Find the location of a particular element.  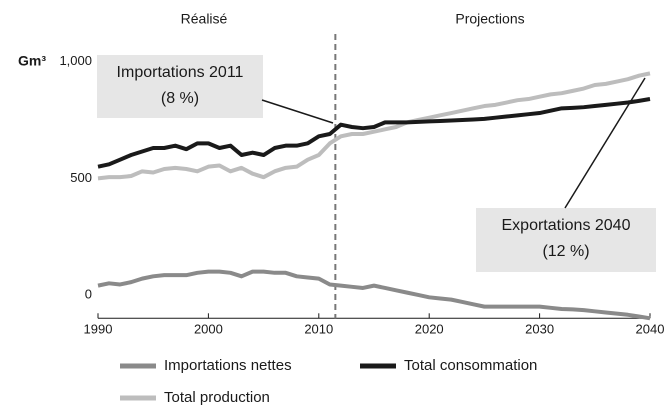

x-tick-label: 2000 is located at coordinates (208, 329).